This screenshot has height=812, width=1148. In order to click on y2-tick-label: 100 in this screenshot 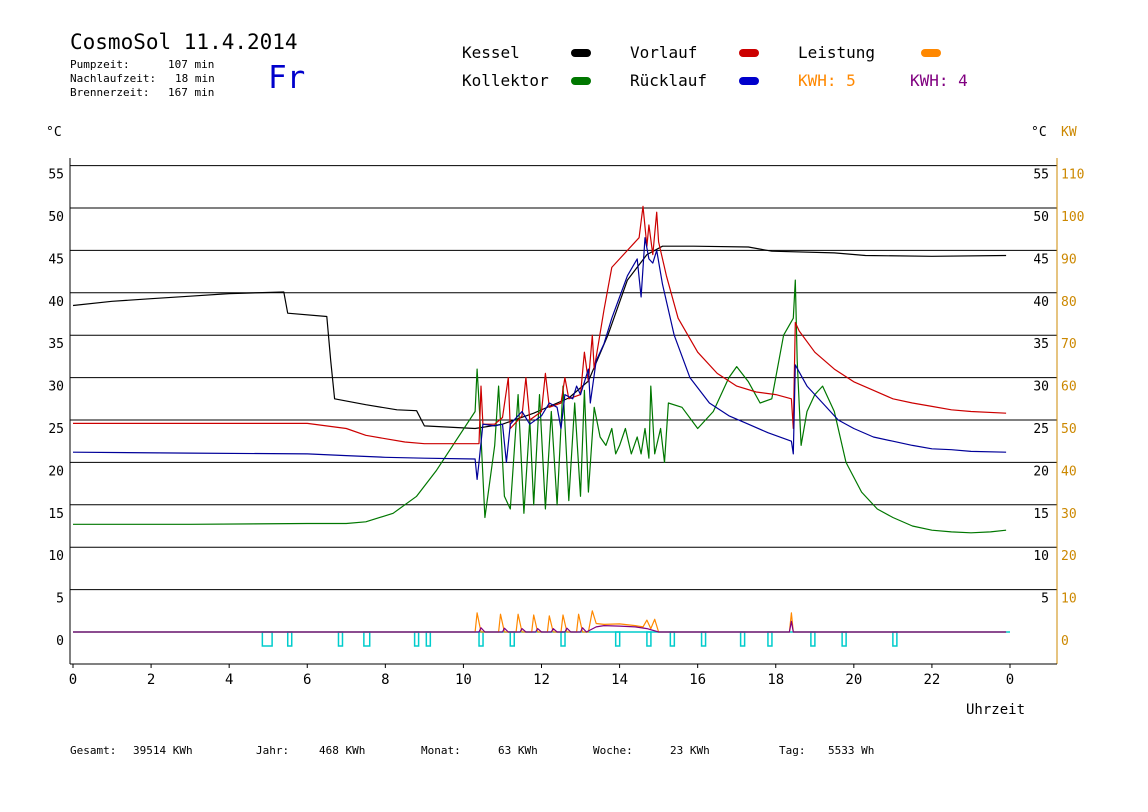, I will do `click(1072, 217)`.